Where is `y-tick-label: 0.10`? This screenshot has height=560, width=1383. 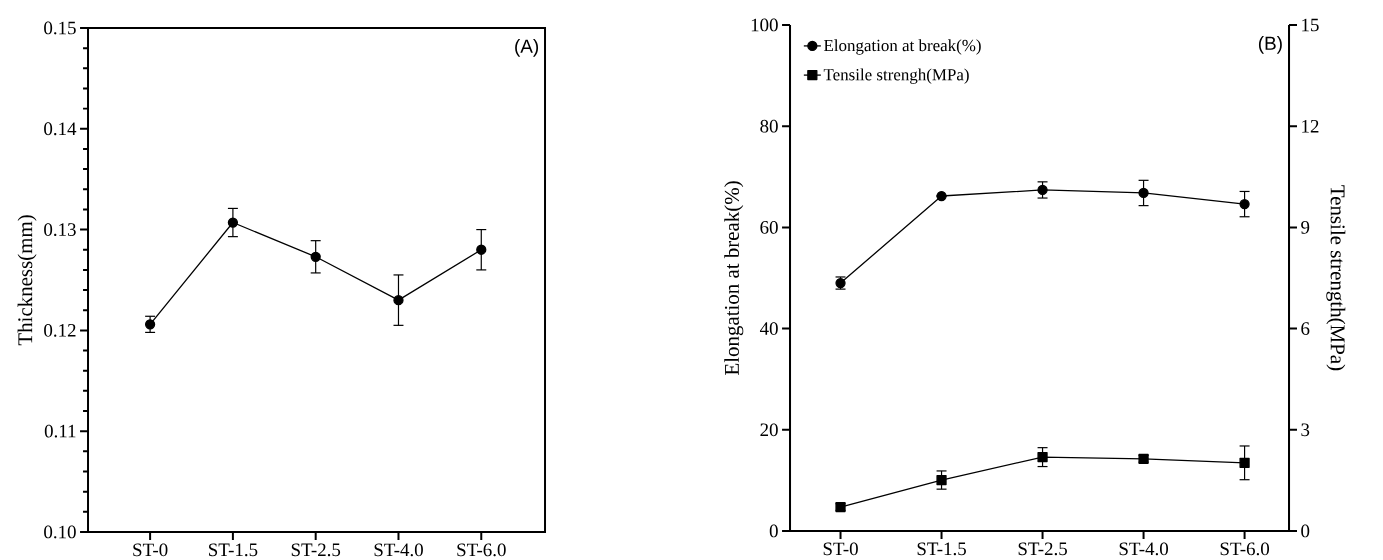
y-tick-label: 0.10 is located at coordinates (60, 532).